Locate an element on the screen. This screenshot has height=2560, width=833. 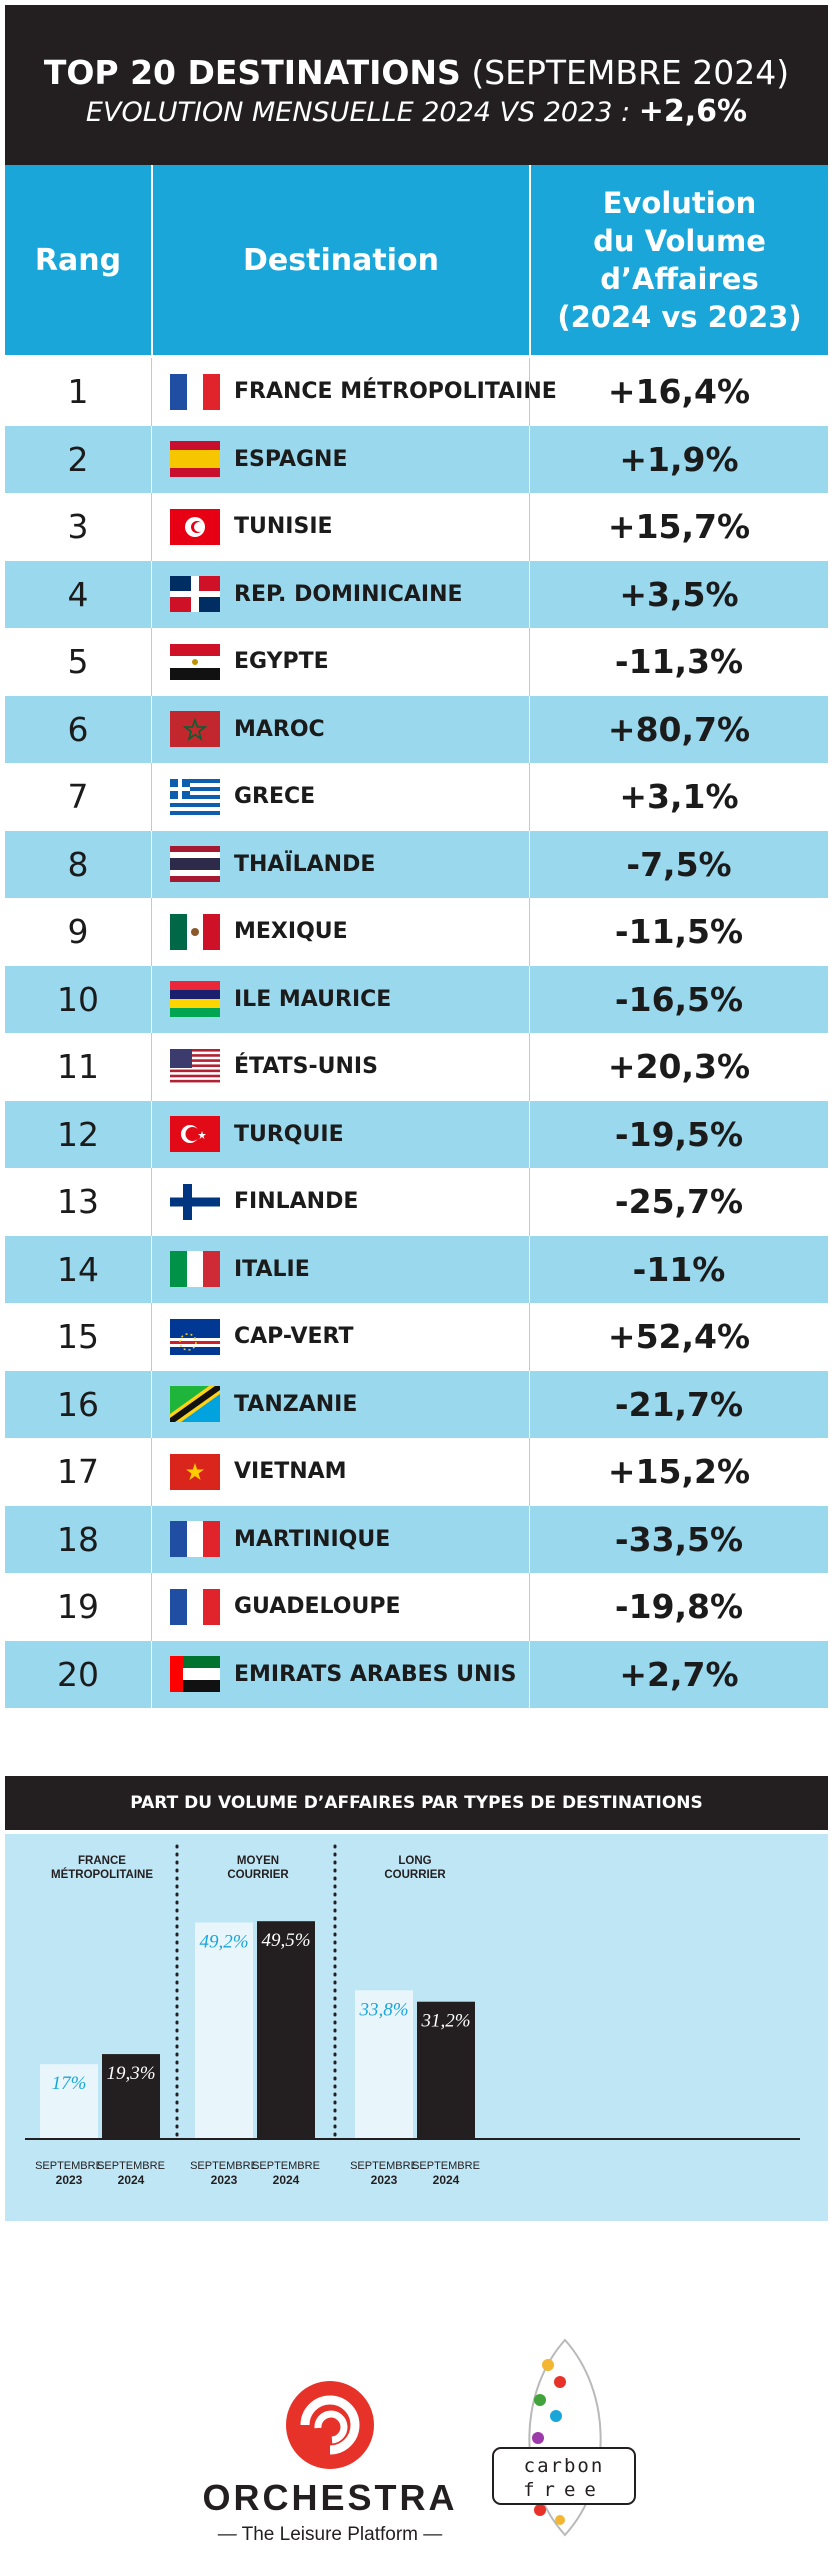
rank-cell: 2 is located at coordinates (78, 459).